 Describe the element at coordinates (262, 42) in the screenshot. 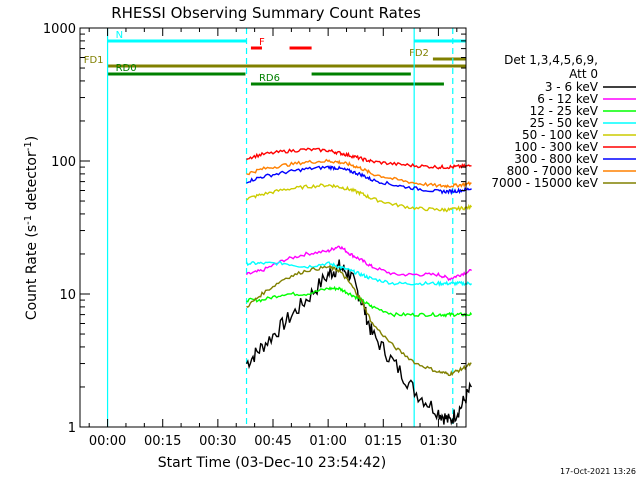

I see `status-bar-label: F` at that location.